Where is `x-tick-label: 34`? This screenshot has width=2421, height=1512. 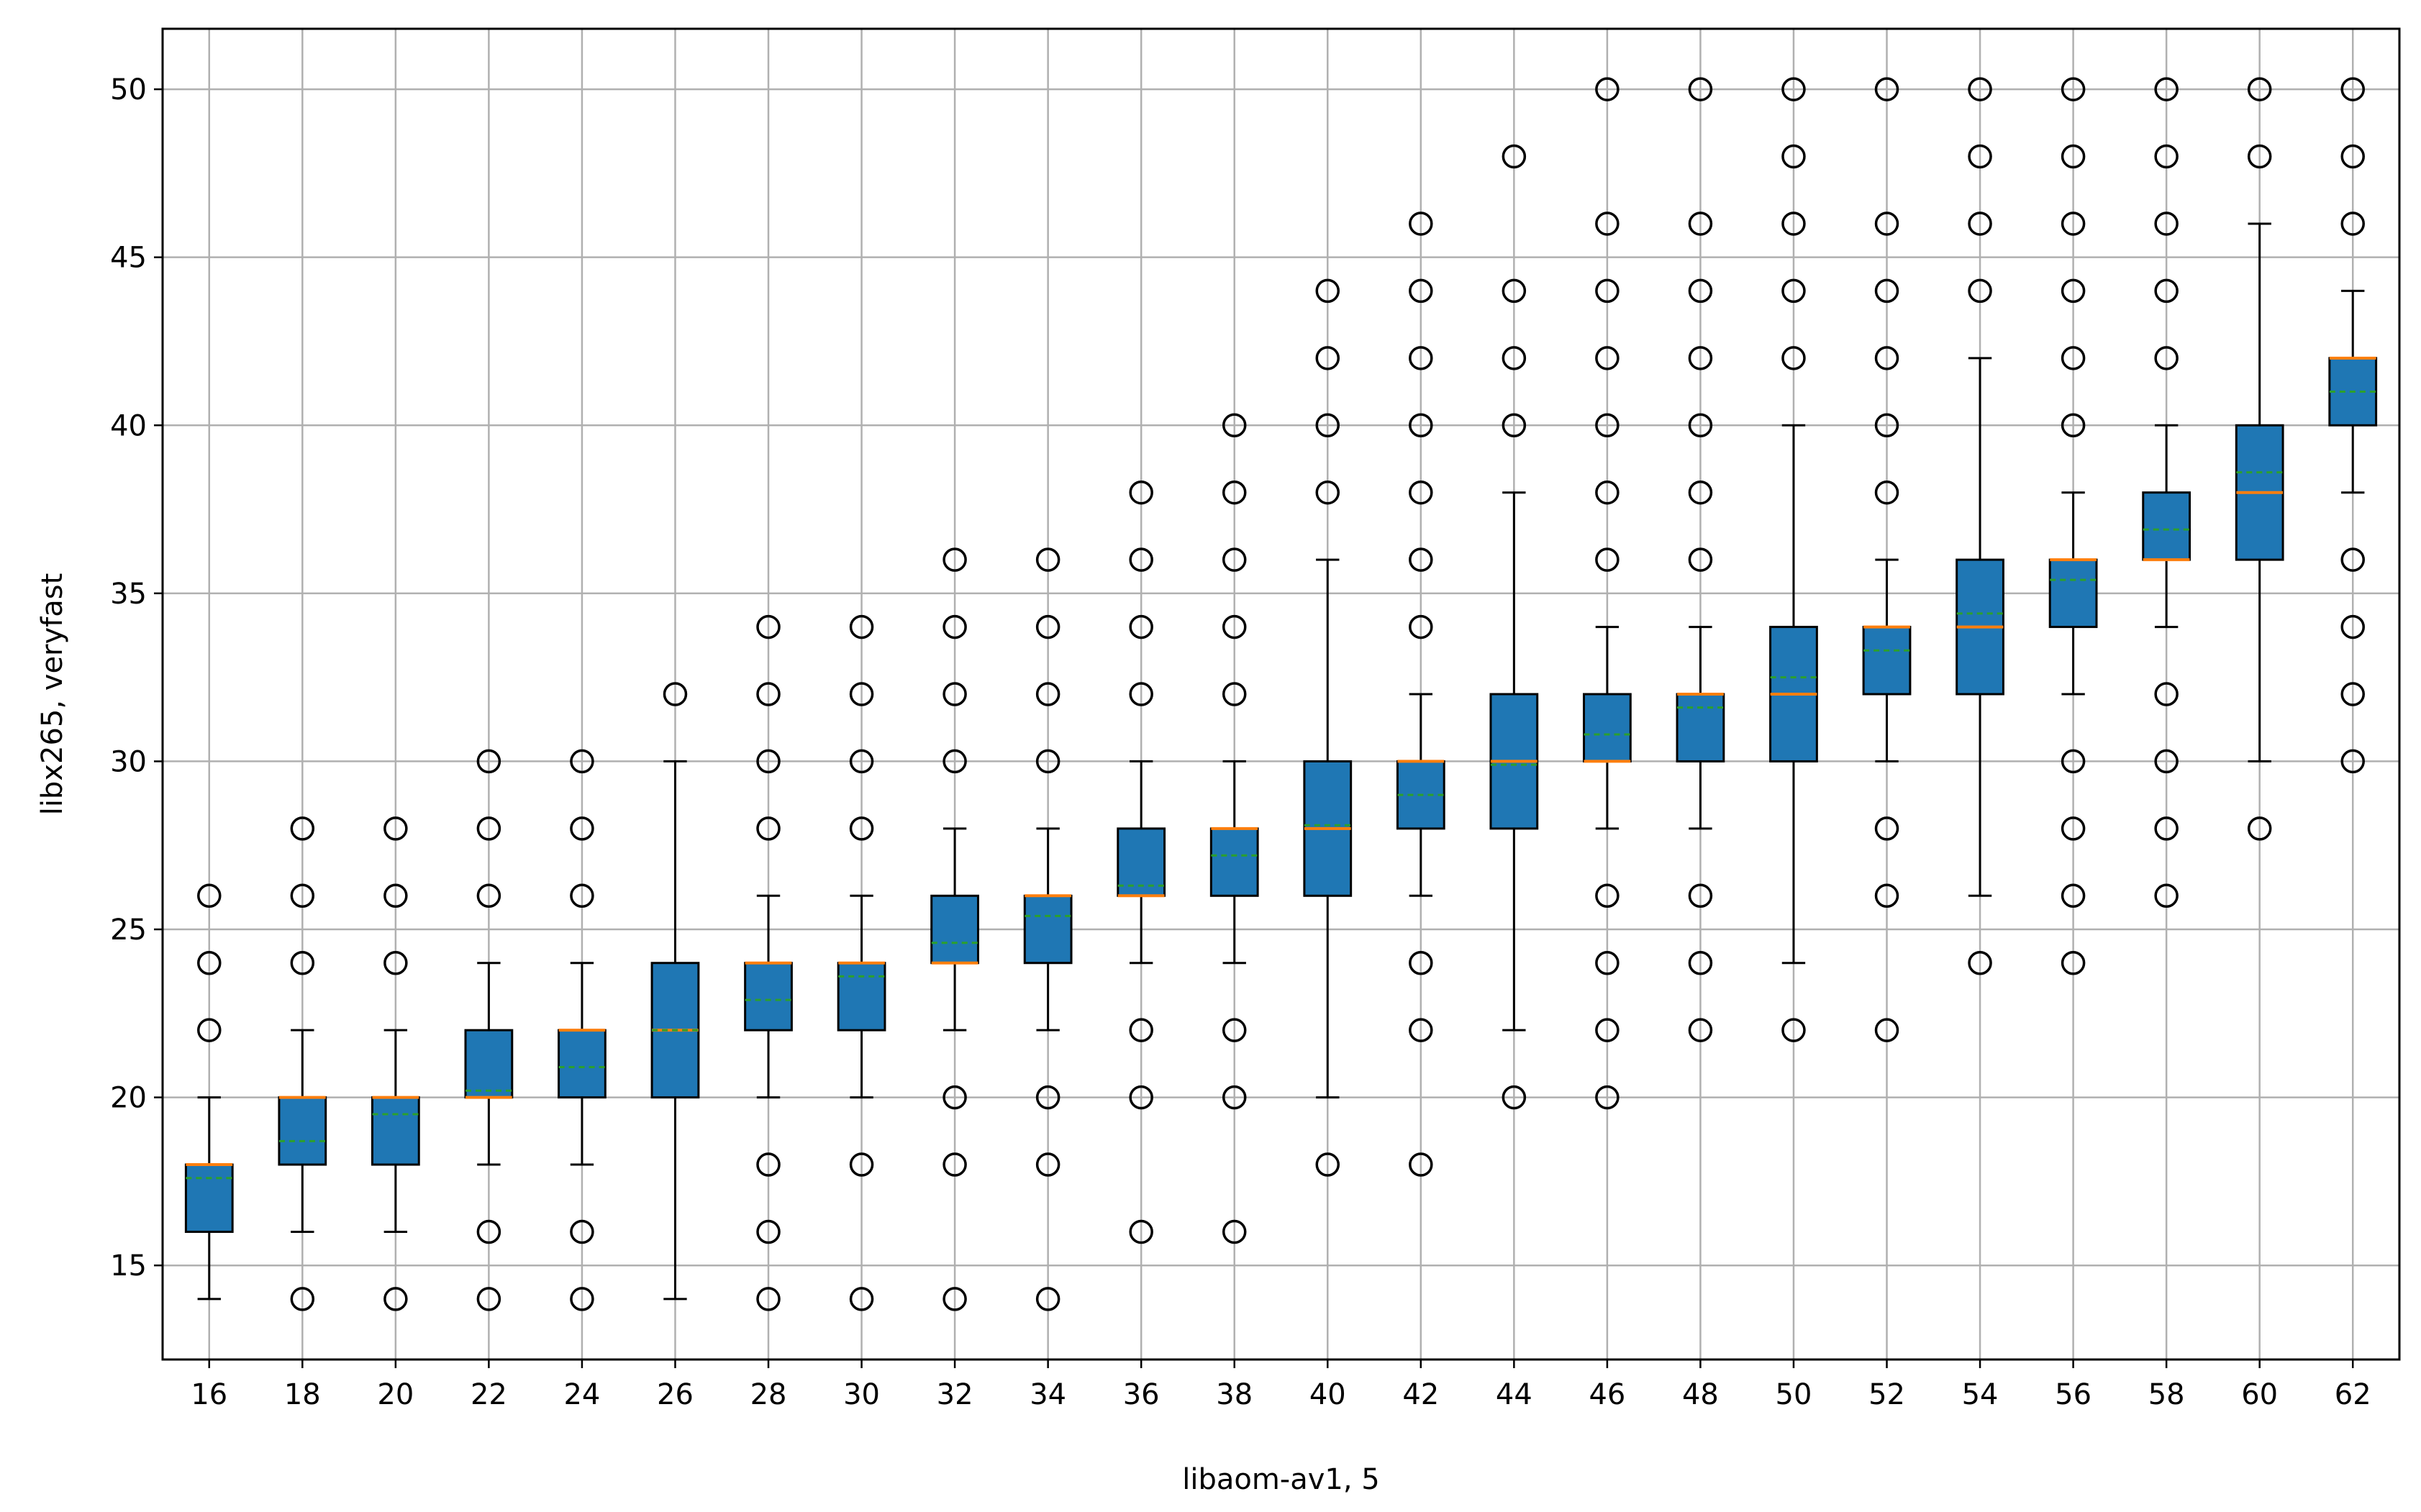 x-tick-label: 34 is located at coordinates (1048, 1394).